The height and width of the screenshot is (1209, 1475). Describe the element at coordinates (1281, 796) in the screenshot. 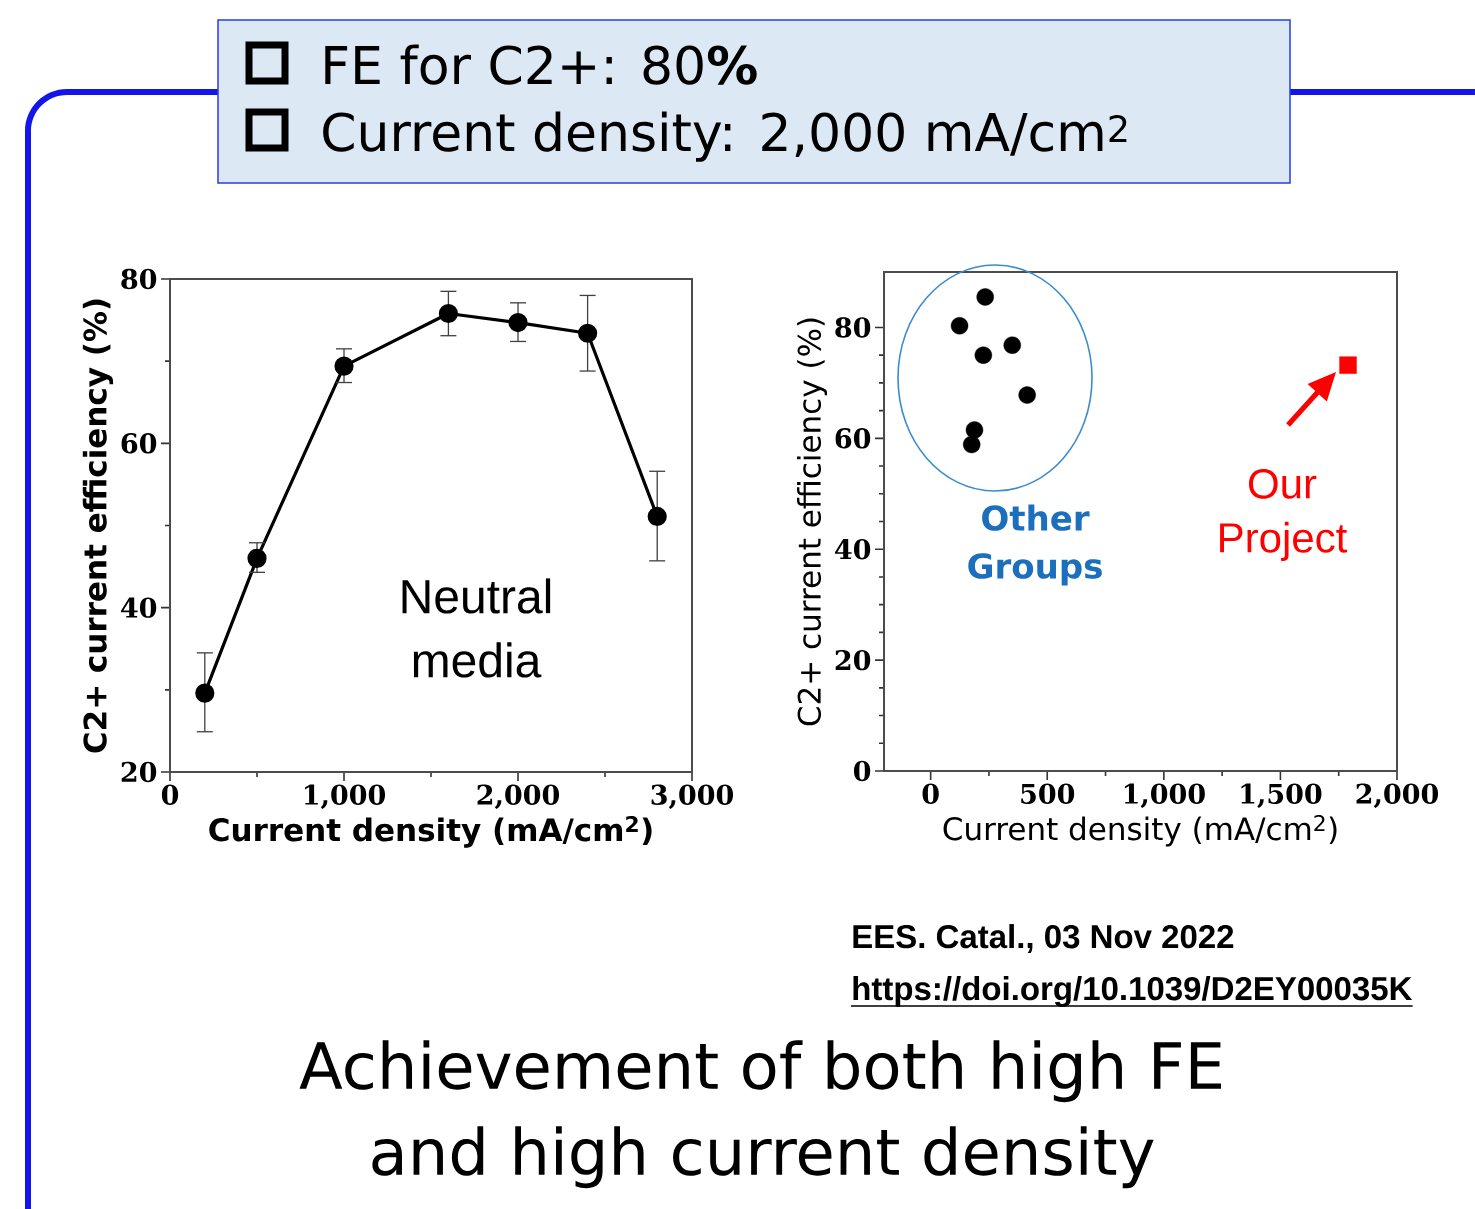

I see `x-tick-label: 1,500` at that location.